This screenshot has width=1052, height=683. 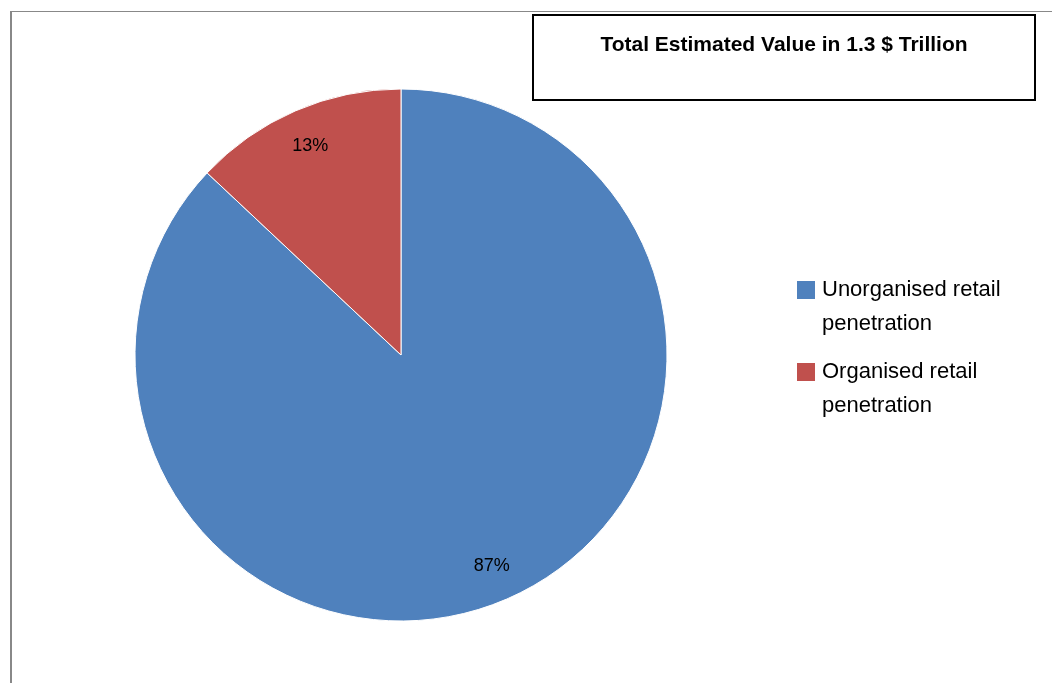 I want to click on legend-label: Unorganised retail penetration, so click(x=912, y=306).